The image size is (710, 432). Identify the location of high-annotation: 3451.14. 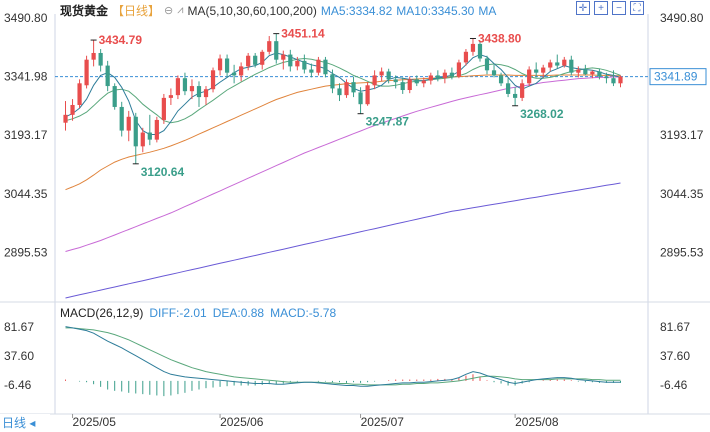
(303, 34).